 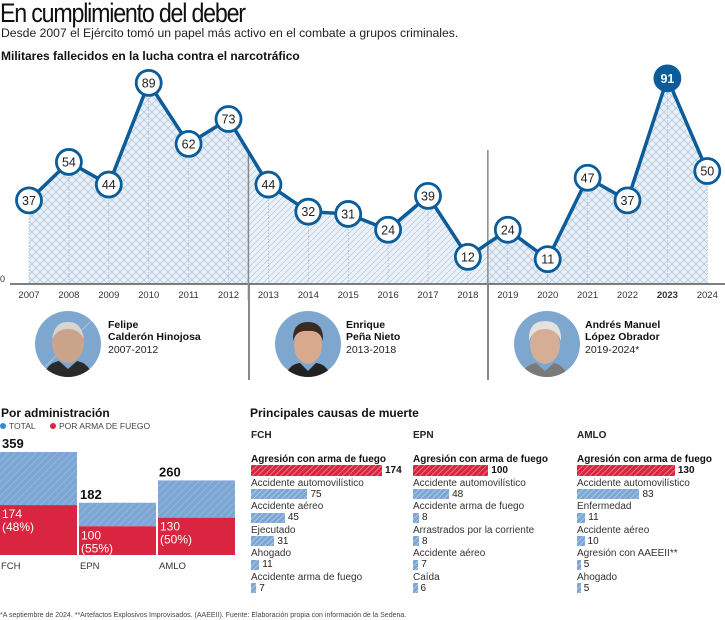 What do you see at coordinates (481, 459) in the screenshot?
I see `cause-label: Agresión con arma de fuego` at bounding box center [481, 459].